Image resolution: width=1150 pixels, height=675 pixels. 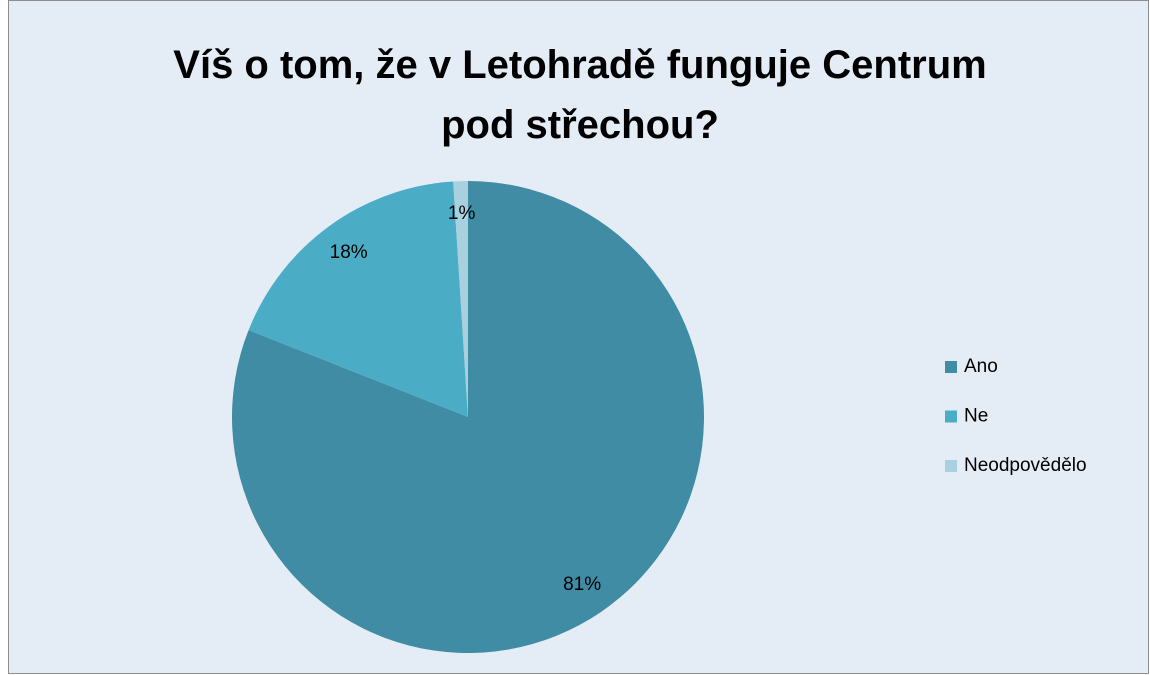 What do you see at coordinates (981, 366) in the screenshot?
I see `legend-label: Ano` at bounding box center [981, 366].